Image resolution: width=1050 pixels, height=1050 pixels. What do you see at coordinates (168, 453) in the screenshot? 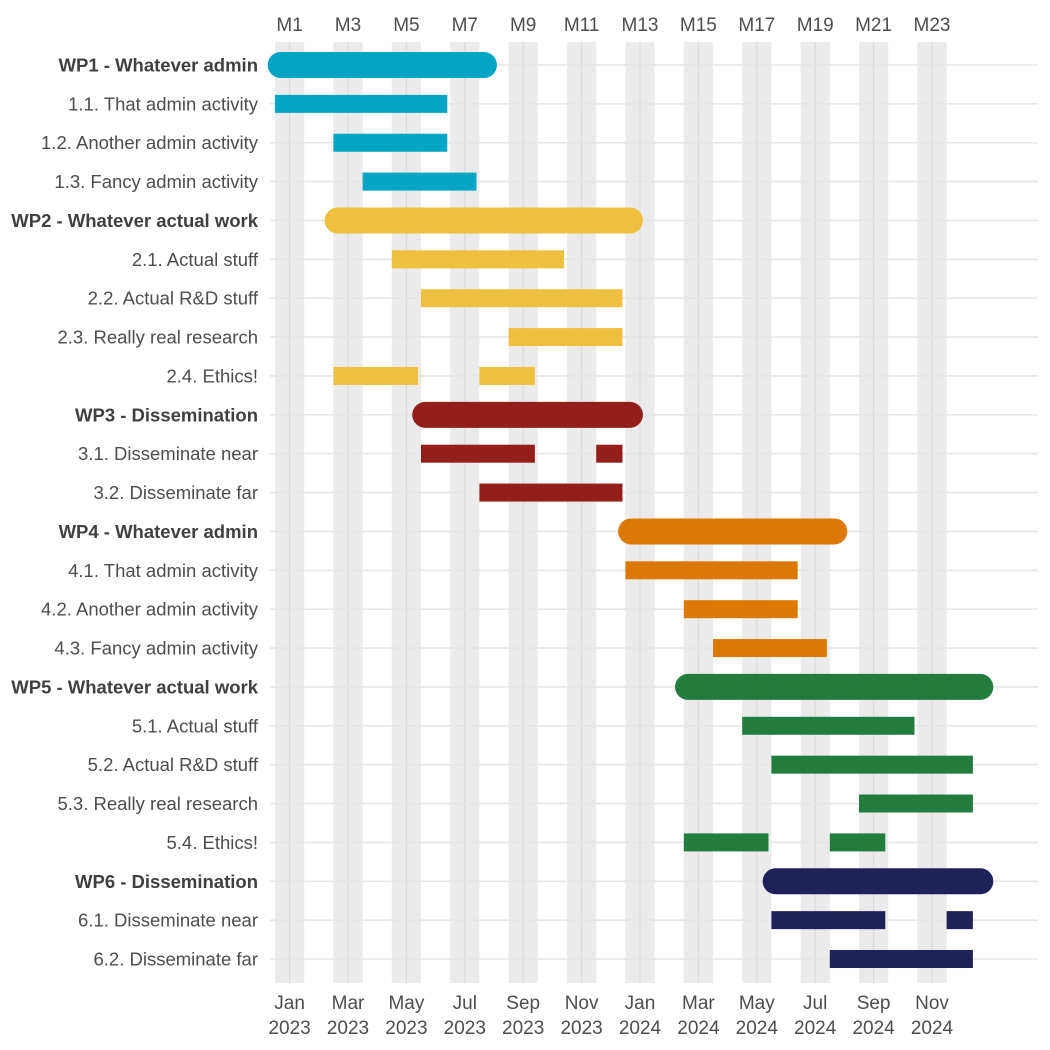
I see `task-label: 3.1. Disseminate near` at bounding box center [168, 453].